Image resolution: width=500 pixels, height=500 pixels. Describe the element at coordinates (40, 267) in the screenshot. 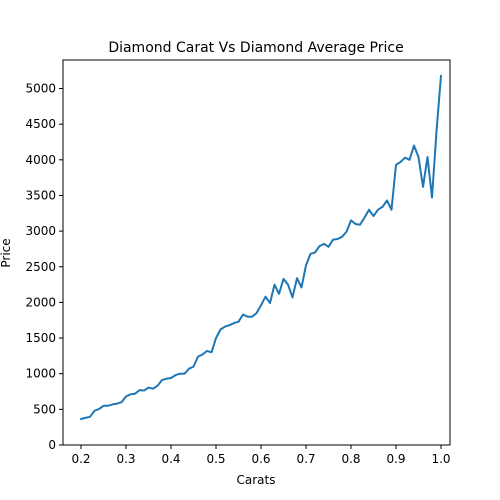

I see `y-tick-label: 2500` at that location.